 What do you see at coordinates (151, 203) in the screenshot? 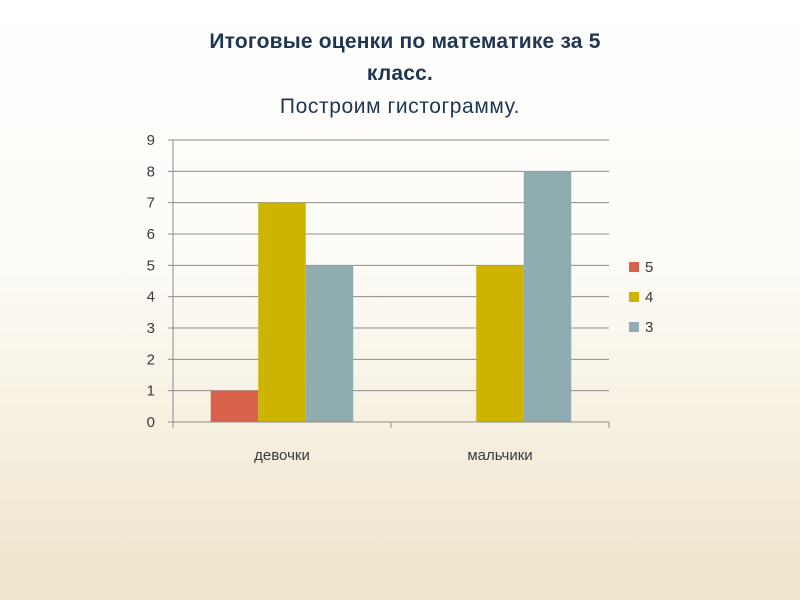
I see `y-tick-label: 7` at bounding box center [151, 203].